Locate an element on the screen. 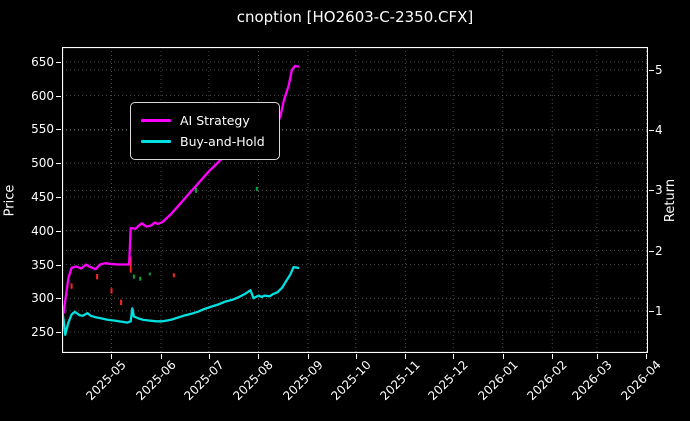 The width and height of the screenshot is (690, 421). legend-label: AI Strategy is located at coordinates (215, 120).